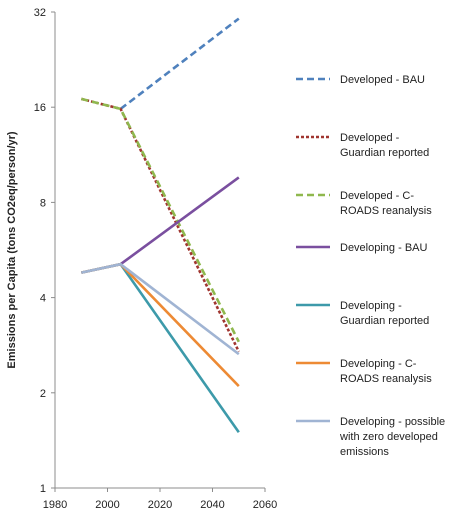 The width and height of the screenshot is (460, 525). Describe the element at coordinates (265, 505) in the screenshot. I see `x-tick-label: 2060` at that location.